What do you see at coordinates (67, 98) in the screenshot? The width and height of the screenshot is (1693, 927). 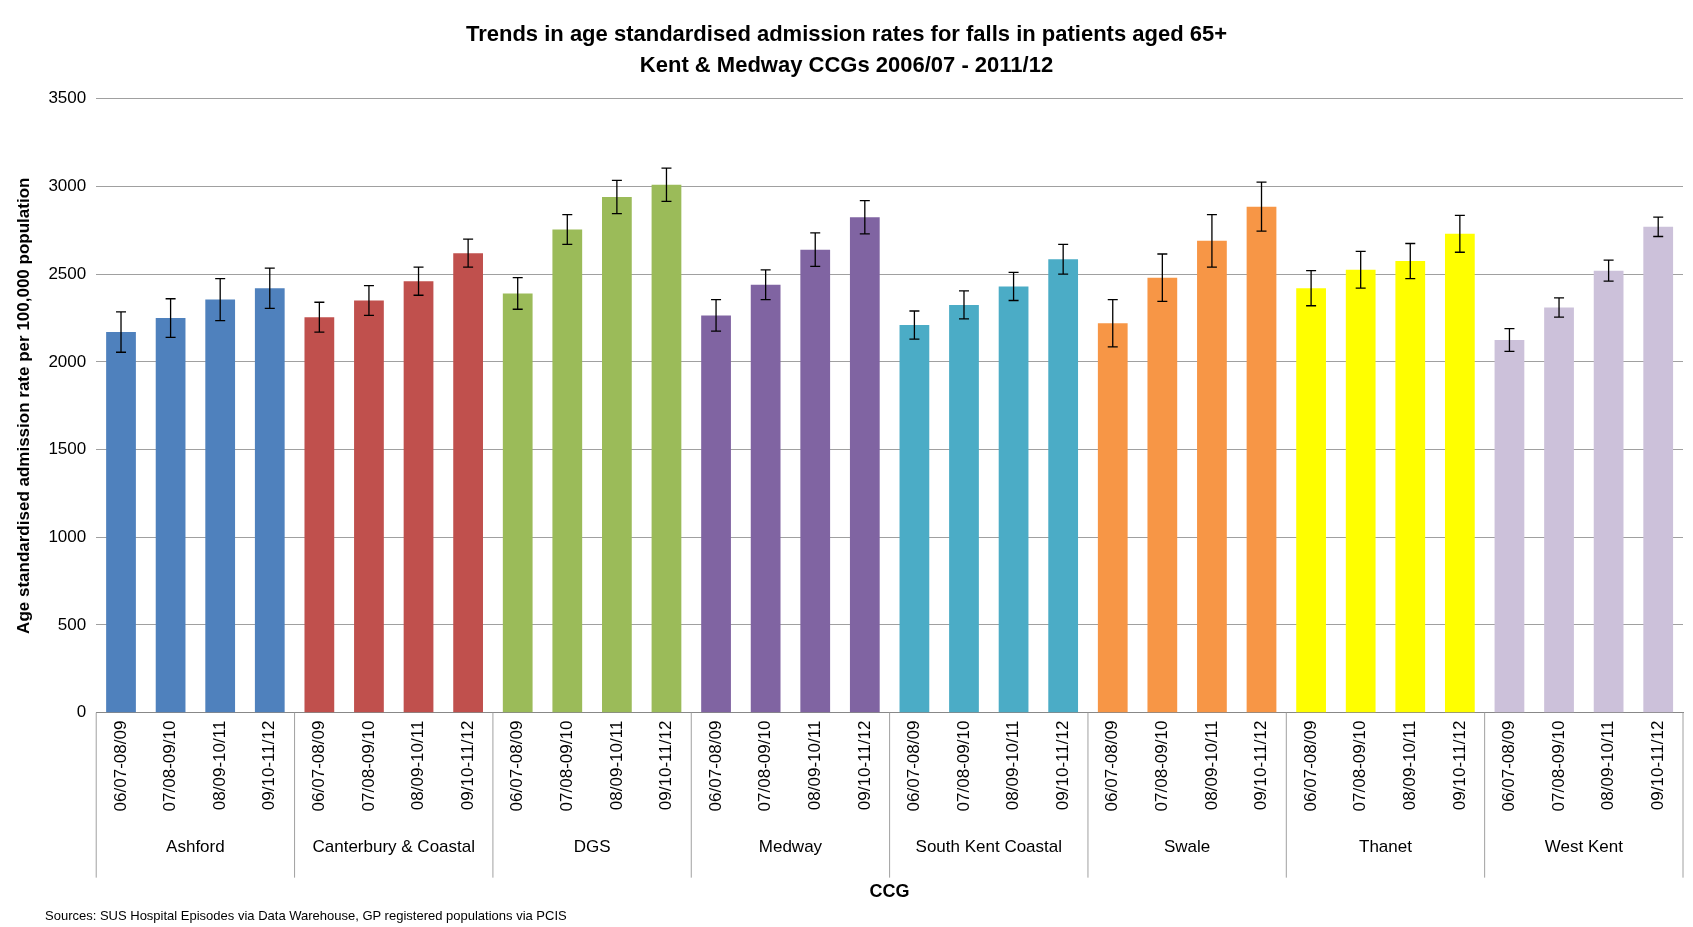 I see `y-tick-label: 3500` at bounding box center [67, 98].